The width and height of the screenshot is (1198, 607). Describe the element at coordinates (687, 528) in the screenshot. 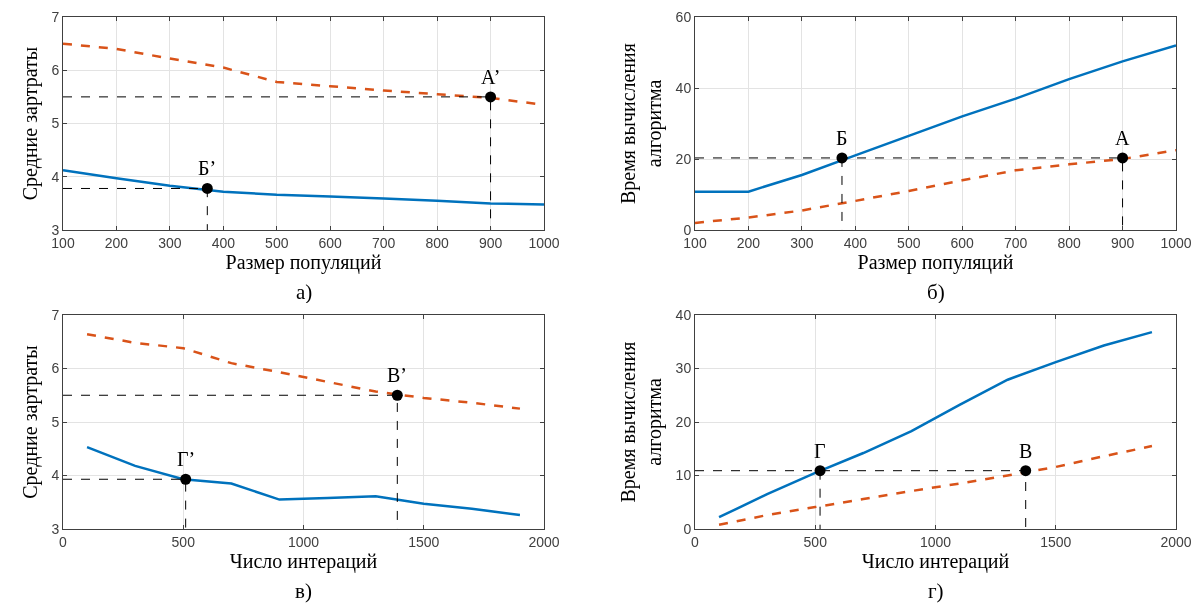

I see `y-tick-label: 0` at that location.